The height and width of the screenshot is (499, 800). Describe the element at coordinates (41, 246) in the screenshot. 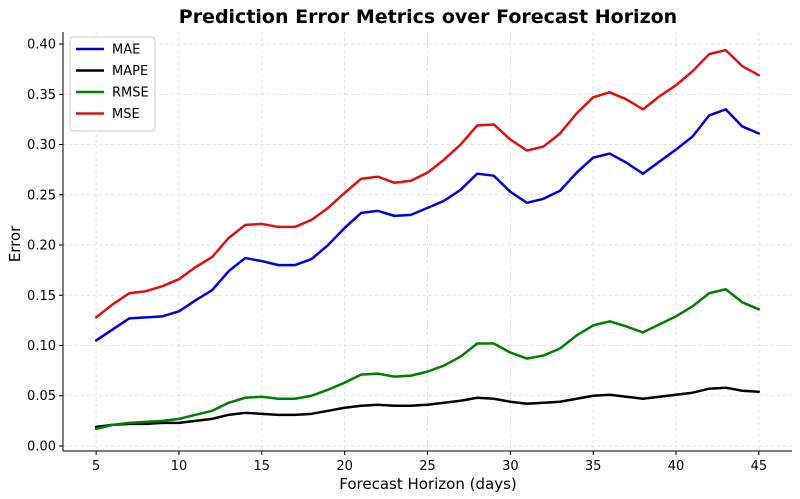

I see `y-tick-label: 0.20` at that location.